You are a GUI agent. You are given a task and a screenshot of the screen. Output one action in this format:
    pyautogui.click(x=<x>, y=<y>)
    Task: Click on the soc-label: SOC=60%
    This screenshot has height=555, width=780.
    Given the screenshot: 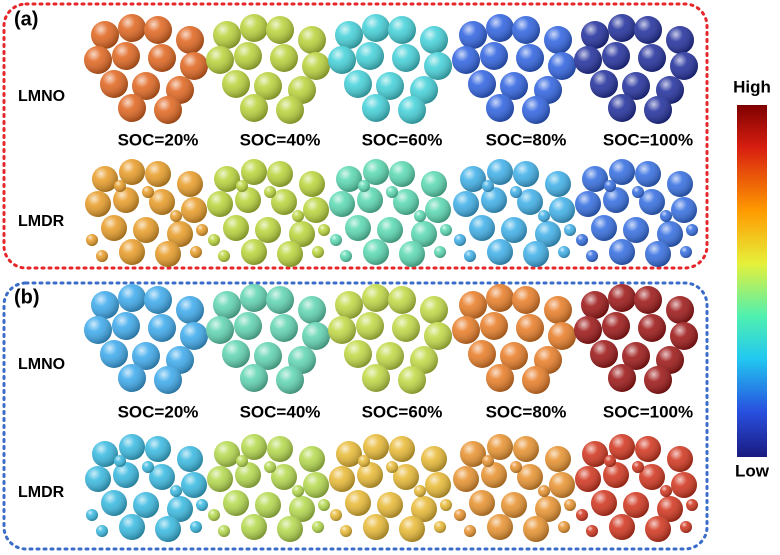 What is the action you would take?
    pyautogui.click(x=402, y=139)
    